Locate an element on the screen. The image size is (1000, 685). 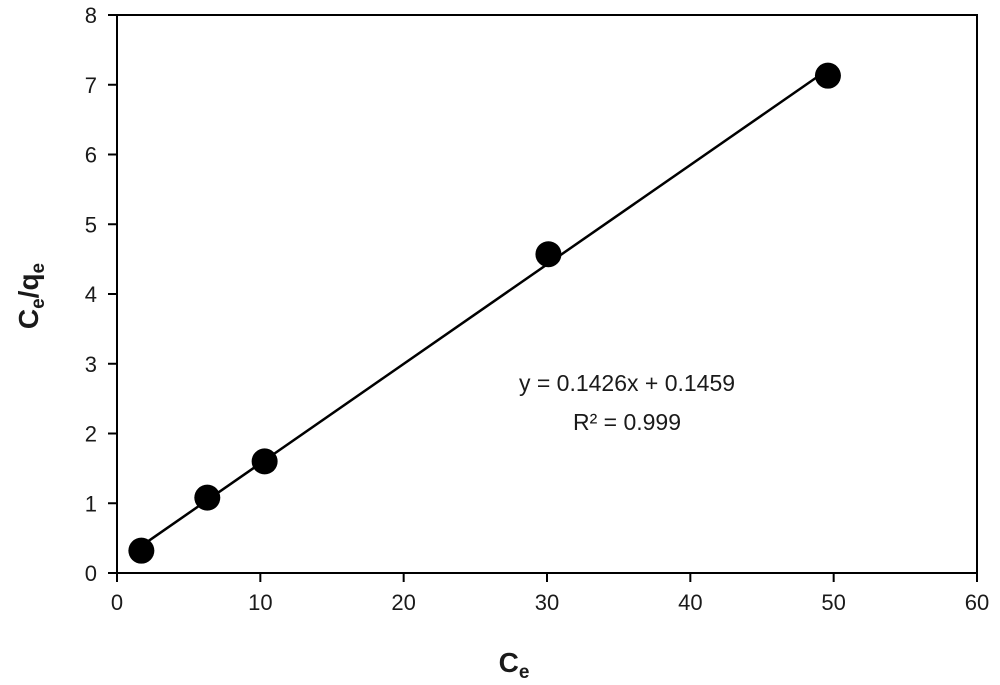
x-tick-label: 30 is located at coordinates (547, 602).